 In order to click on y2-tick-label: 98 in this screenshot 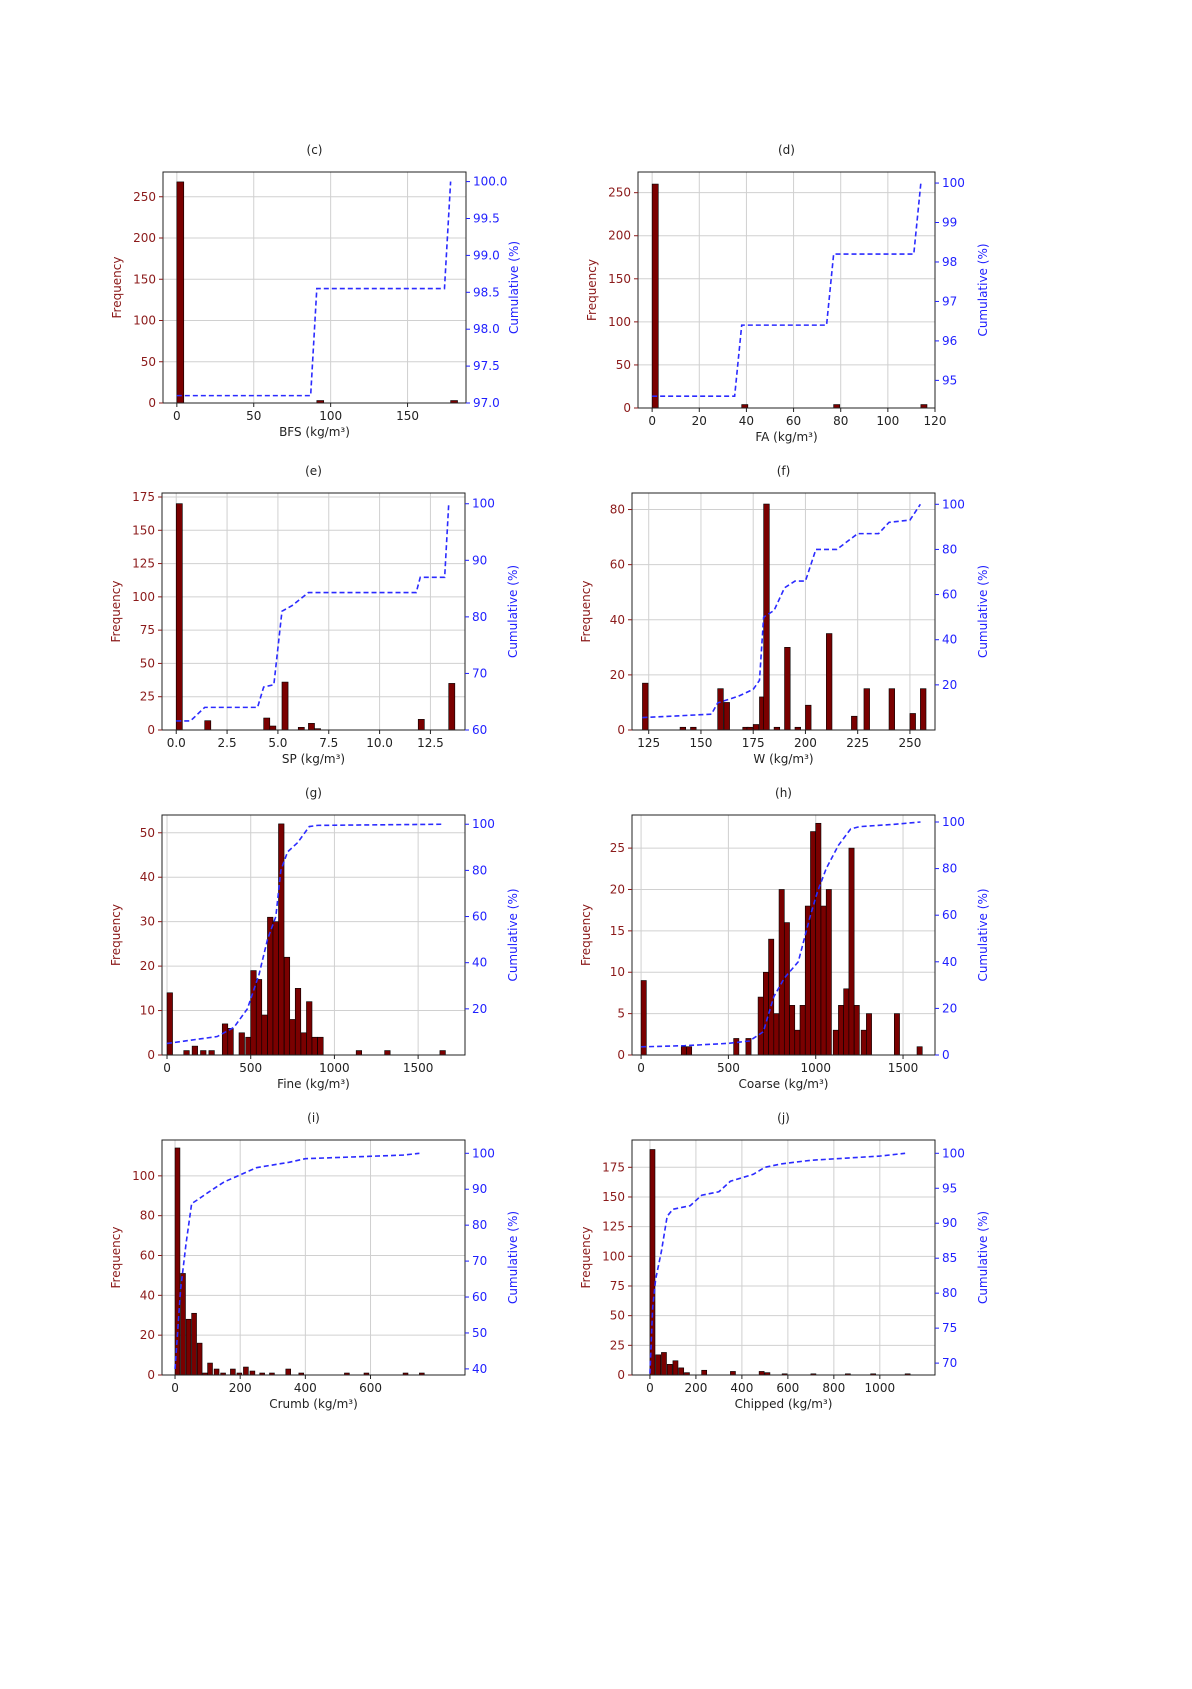, I will do `click(949, 262)`.